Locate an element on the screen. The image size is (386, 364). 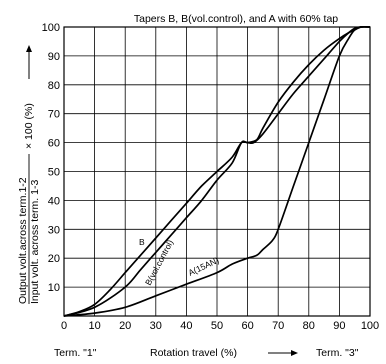
y-axis-label-line1: Output volt.across term.1-2 is located at coordinates (23, 240).